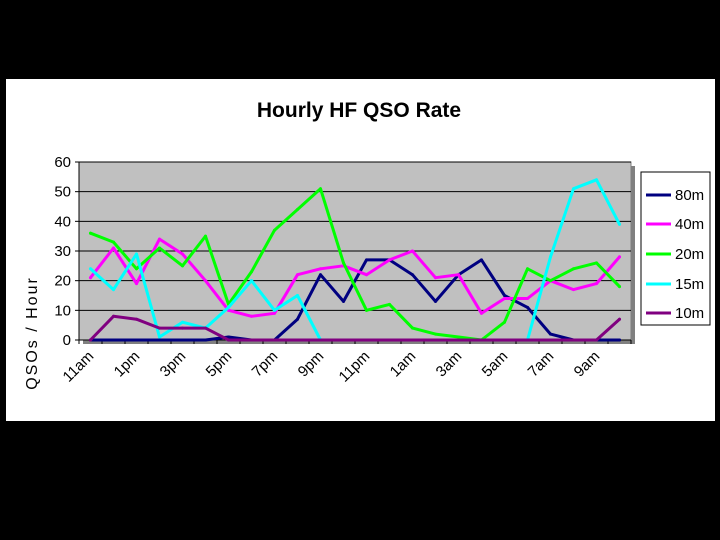  What do you see at coordinates (311, 364) in the screenshot?
I see `x-tick-label: 9pm` at bounding box center [311, 364].